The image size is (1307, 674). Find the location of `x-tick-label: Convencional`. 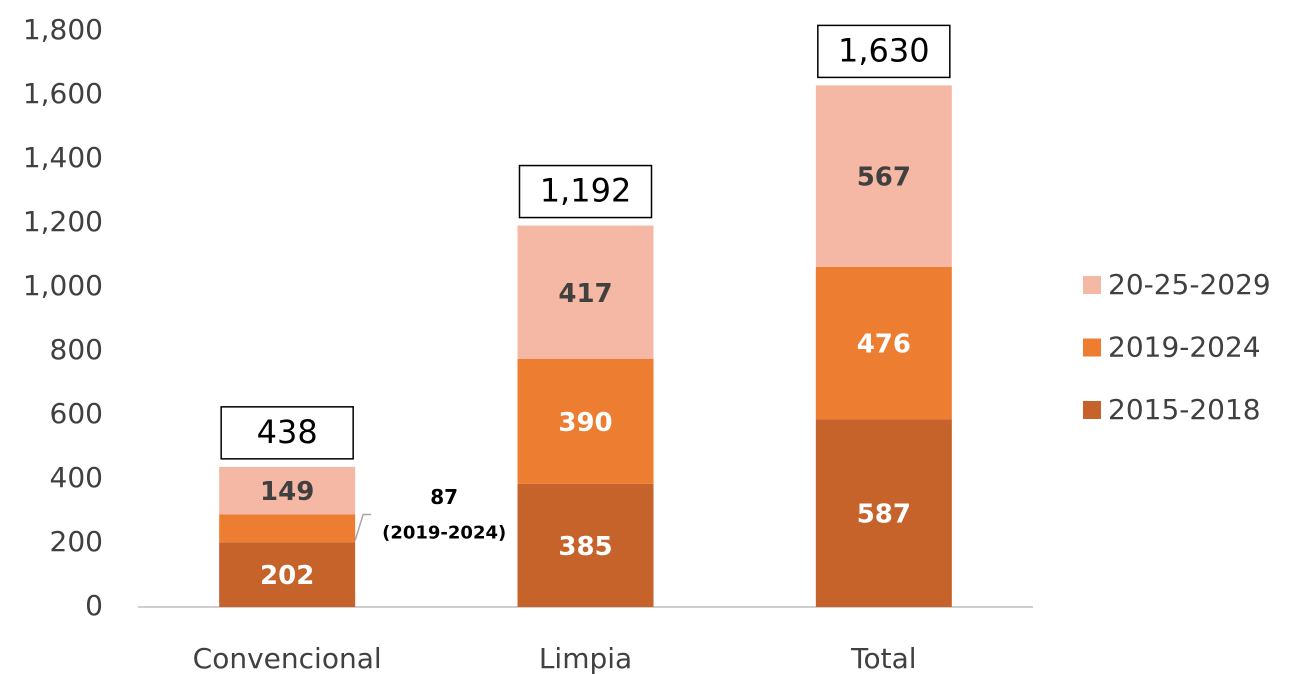

x-tick-label: Convencional is located at coordinates (287, 658).